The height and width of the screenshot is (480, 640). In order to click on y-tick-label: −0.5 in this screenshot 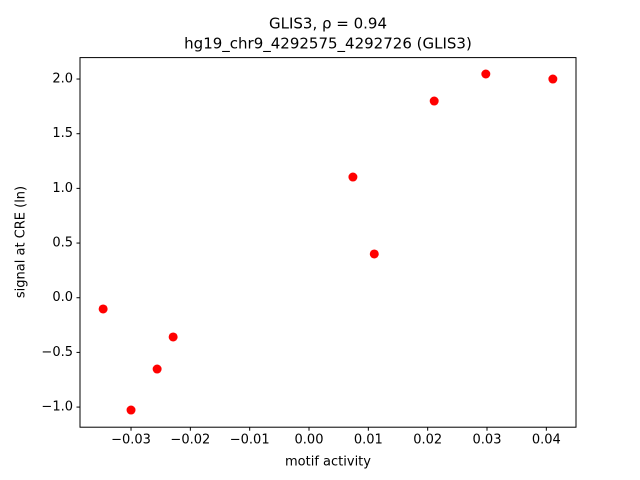, I will do `click(57, 352)`.